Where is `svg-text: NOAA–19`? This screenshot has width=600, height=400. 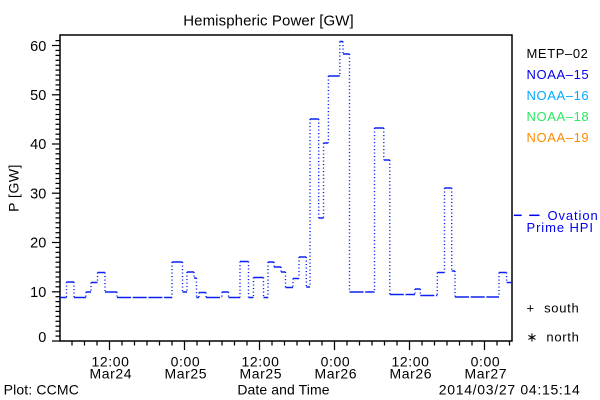
svg-text: NOAA–19 is located at coordinates (558, 137).